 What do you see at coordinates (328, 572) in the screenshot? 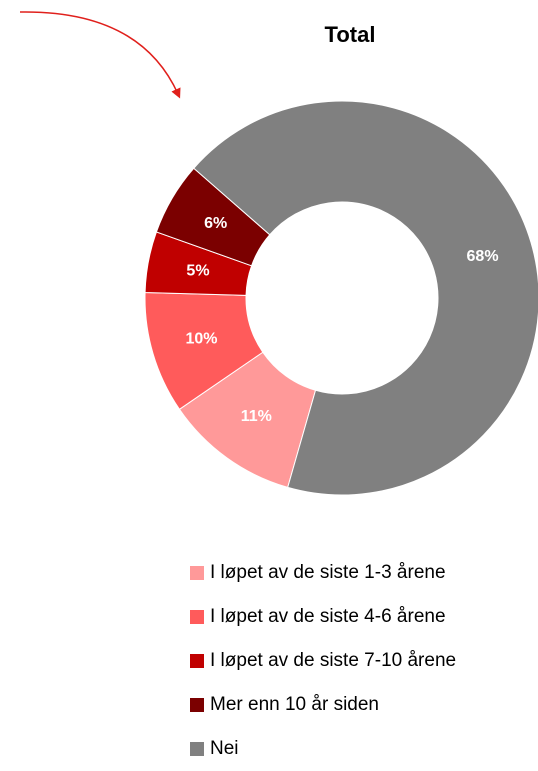
I see `legend-label: I løpet av de siste 1-3 årene` at bounding box center [328, 572].